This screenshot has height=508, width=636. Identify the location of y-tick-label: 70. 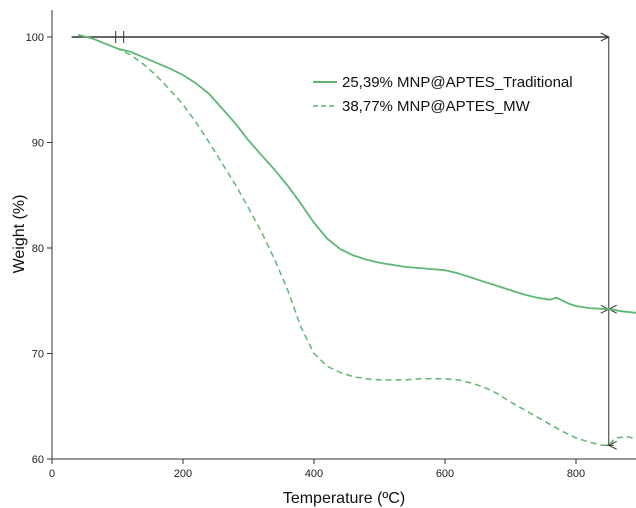
(38, 355).